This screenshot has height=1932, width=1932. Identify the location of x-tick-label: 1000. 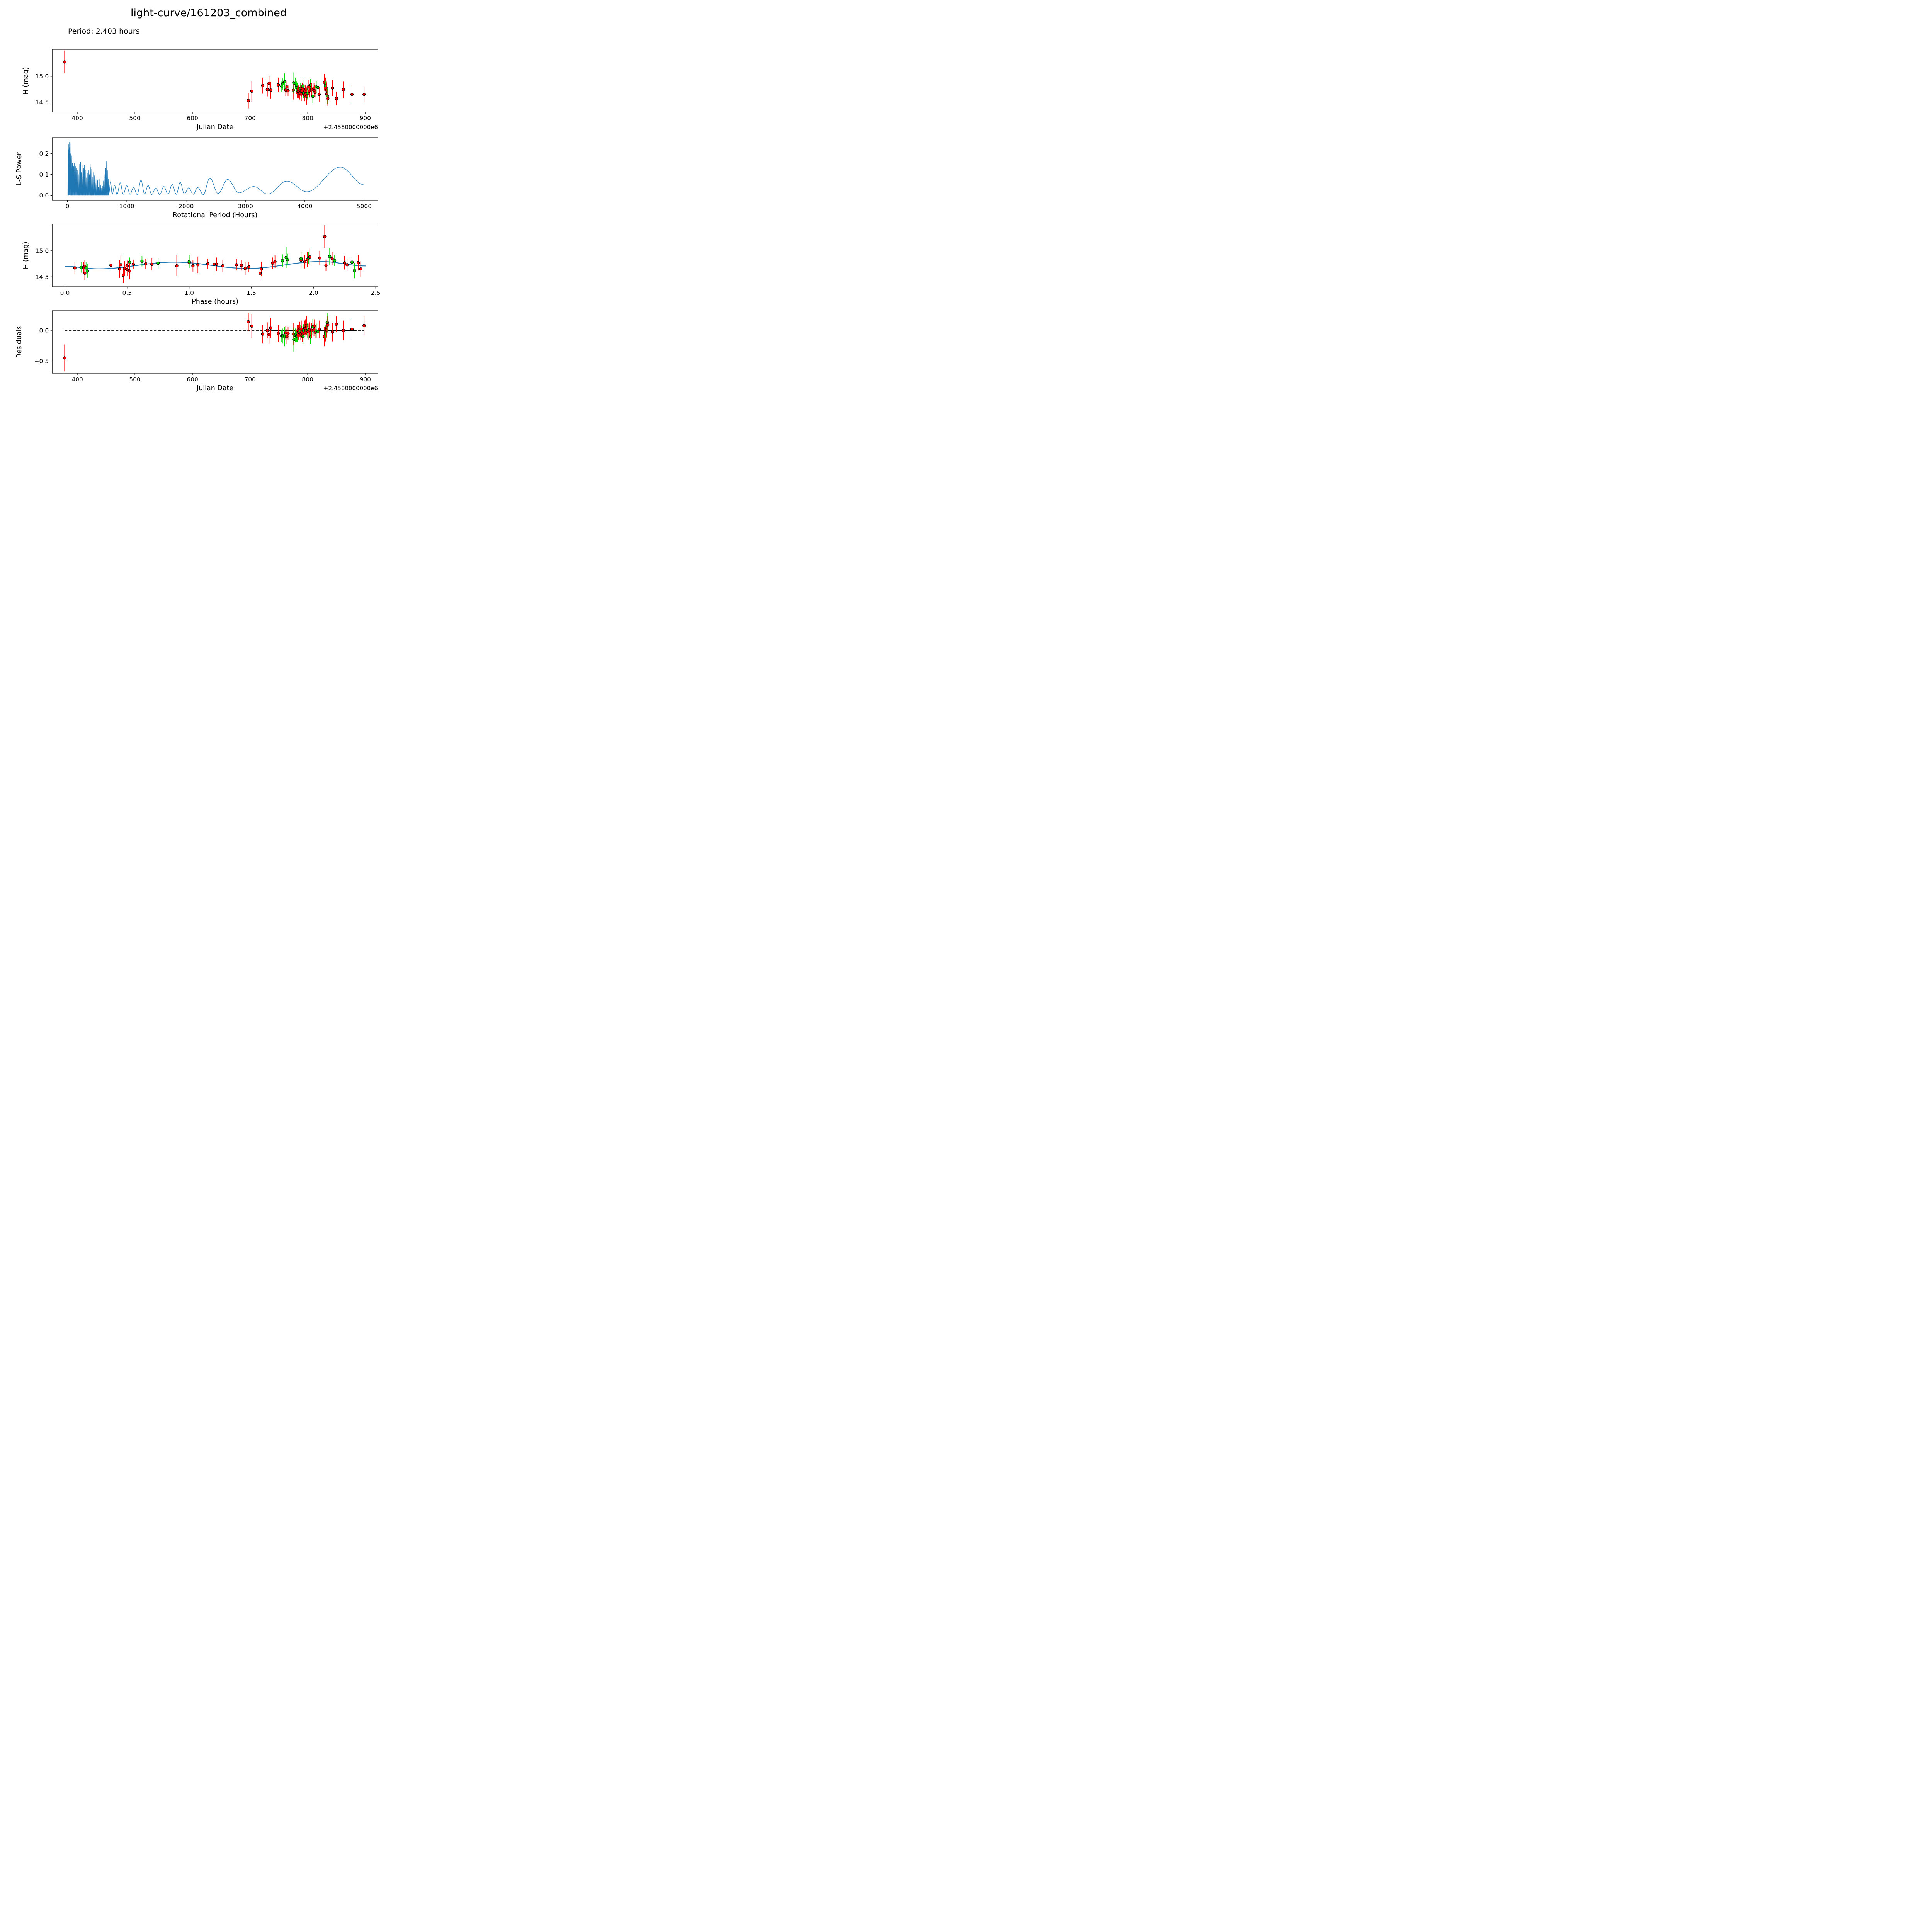
(127, 207).